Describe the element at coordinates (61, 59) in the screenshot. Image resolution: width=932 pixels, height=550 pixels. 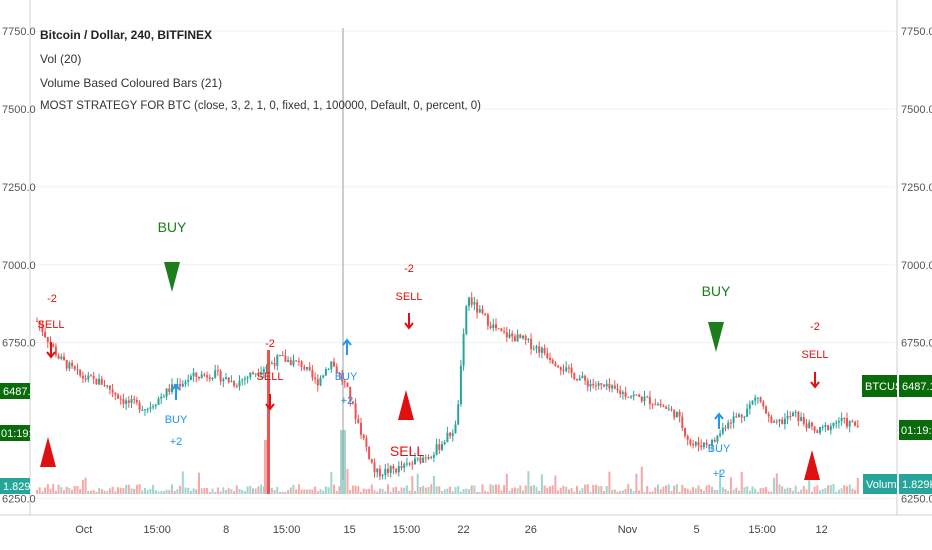
I see `legend-volume-indicator: Vol (20)` at that location.